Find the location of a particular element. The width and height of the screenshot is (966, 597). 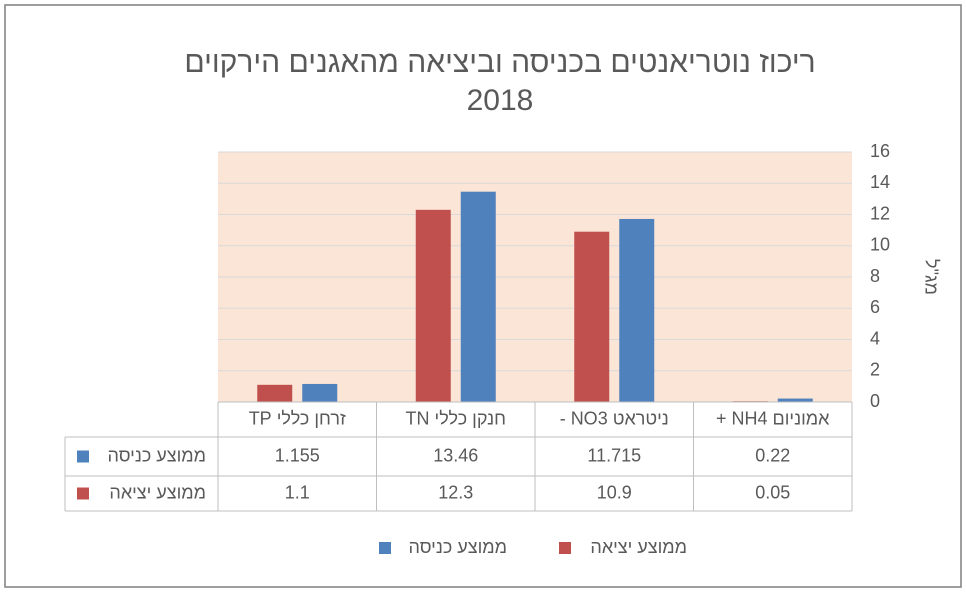

y-tick-label: 16 is located at coordinates (880, 151).